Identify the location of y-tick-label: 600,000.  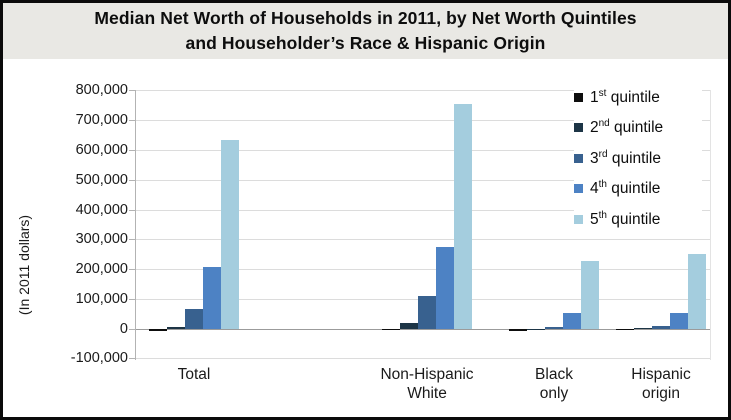
(101, 150).